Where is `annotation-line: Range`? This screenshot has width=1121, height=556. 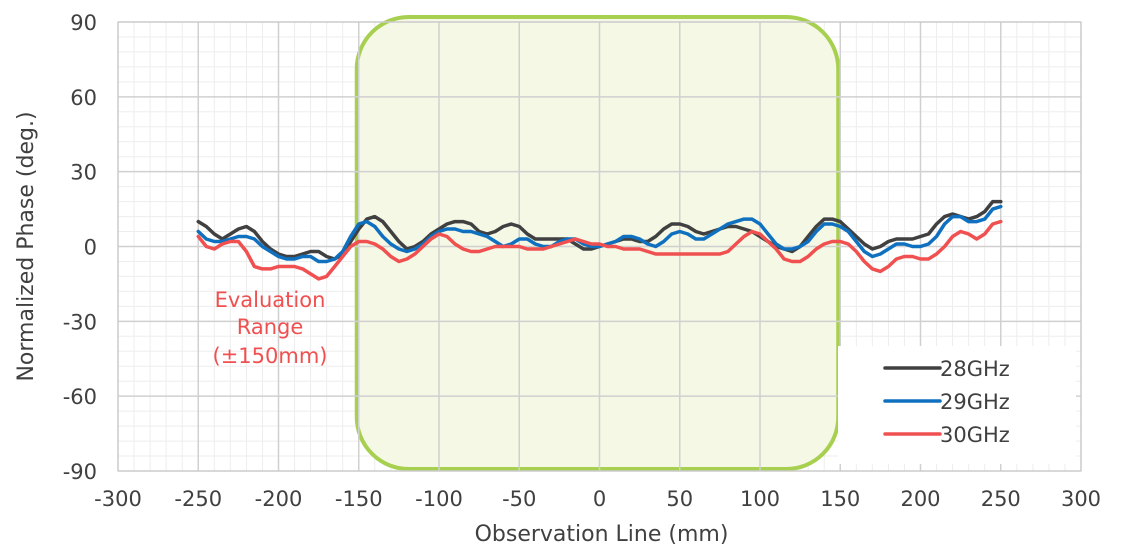 annotation-line: Range is located at coordinates (270, 327).